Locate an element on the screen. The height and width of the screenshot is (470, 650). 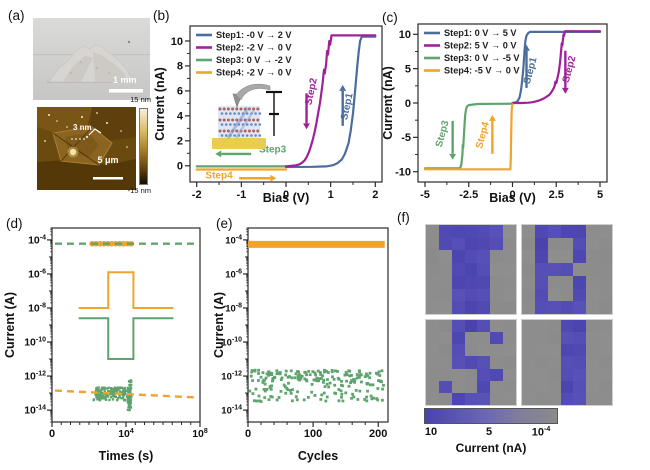
svg-text: 10⁻⁶ is located at coordinates (37, 274).